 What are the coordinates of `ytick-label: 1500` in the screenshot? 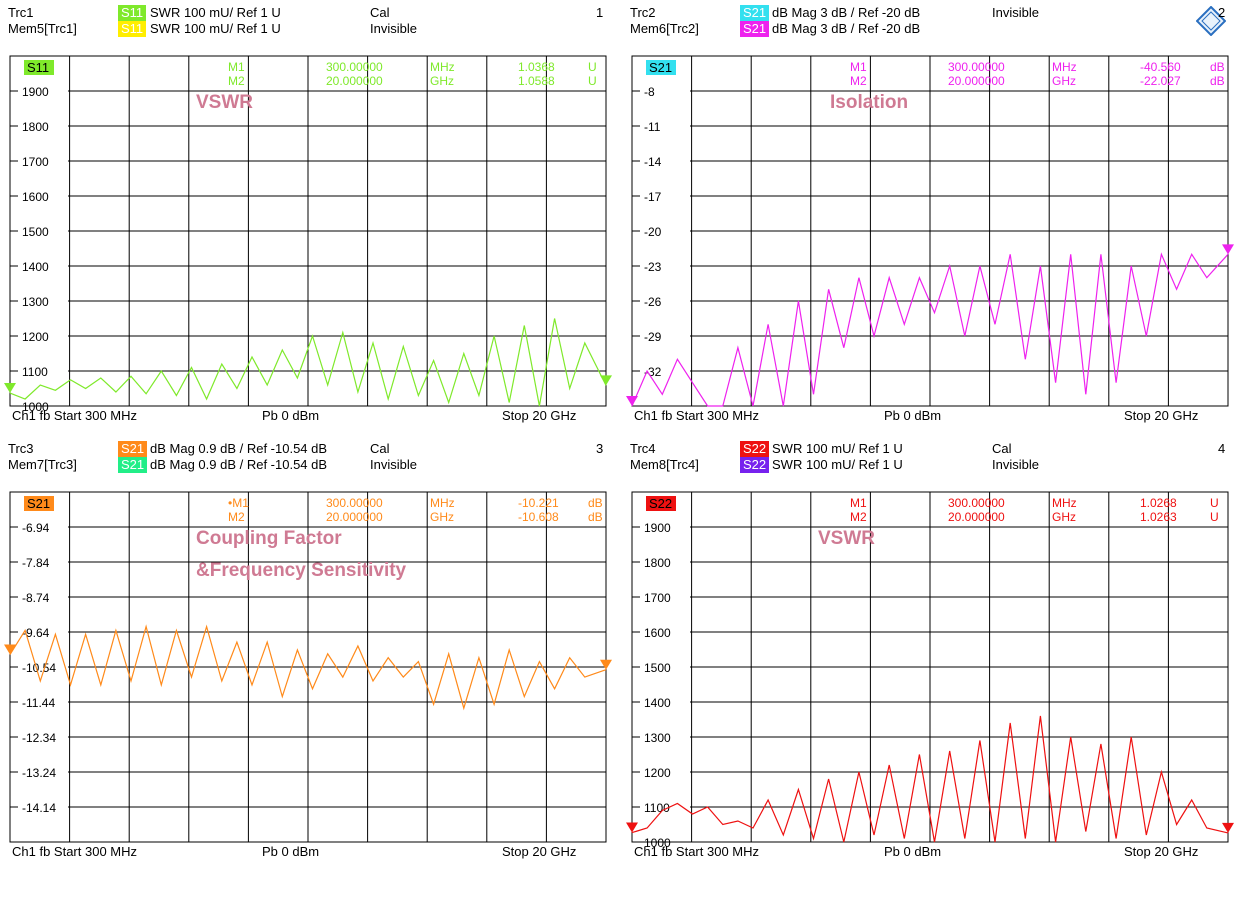 It's located at (657, 668).